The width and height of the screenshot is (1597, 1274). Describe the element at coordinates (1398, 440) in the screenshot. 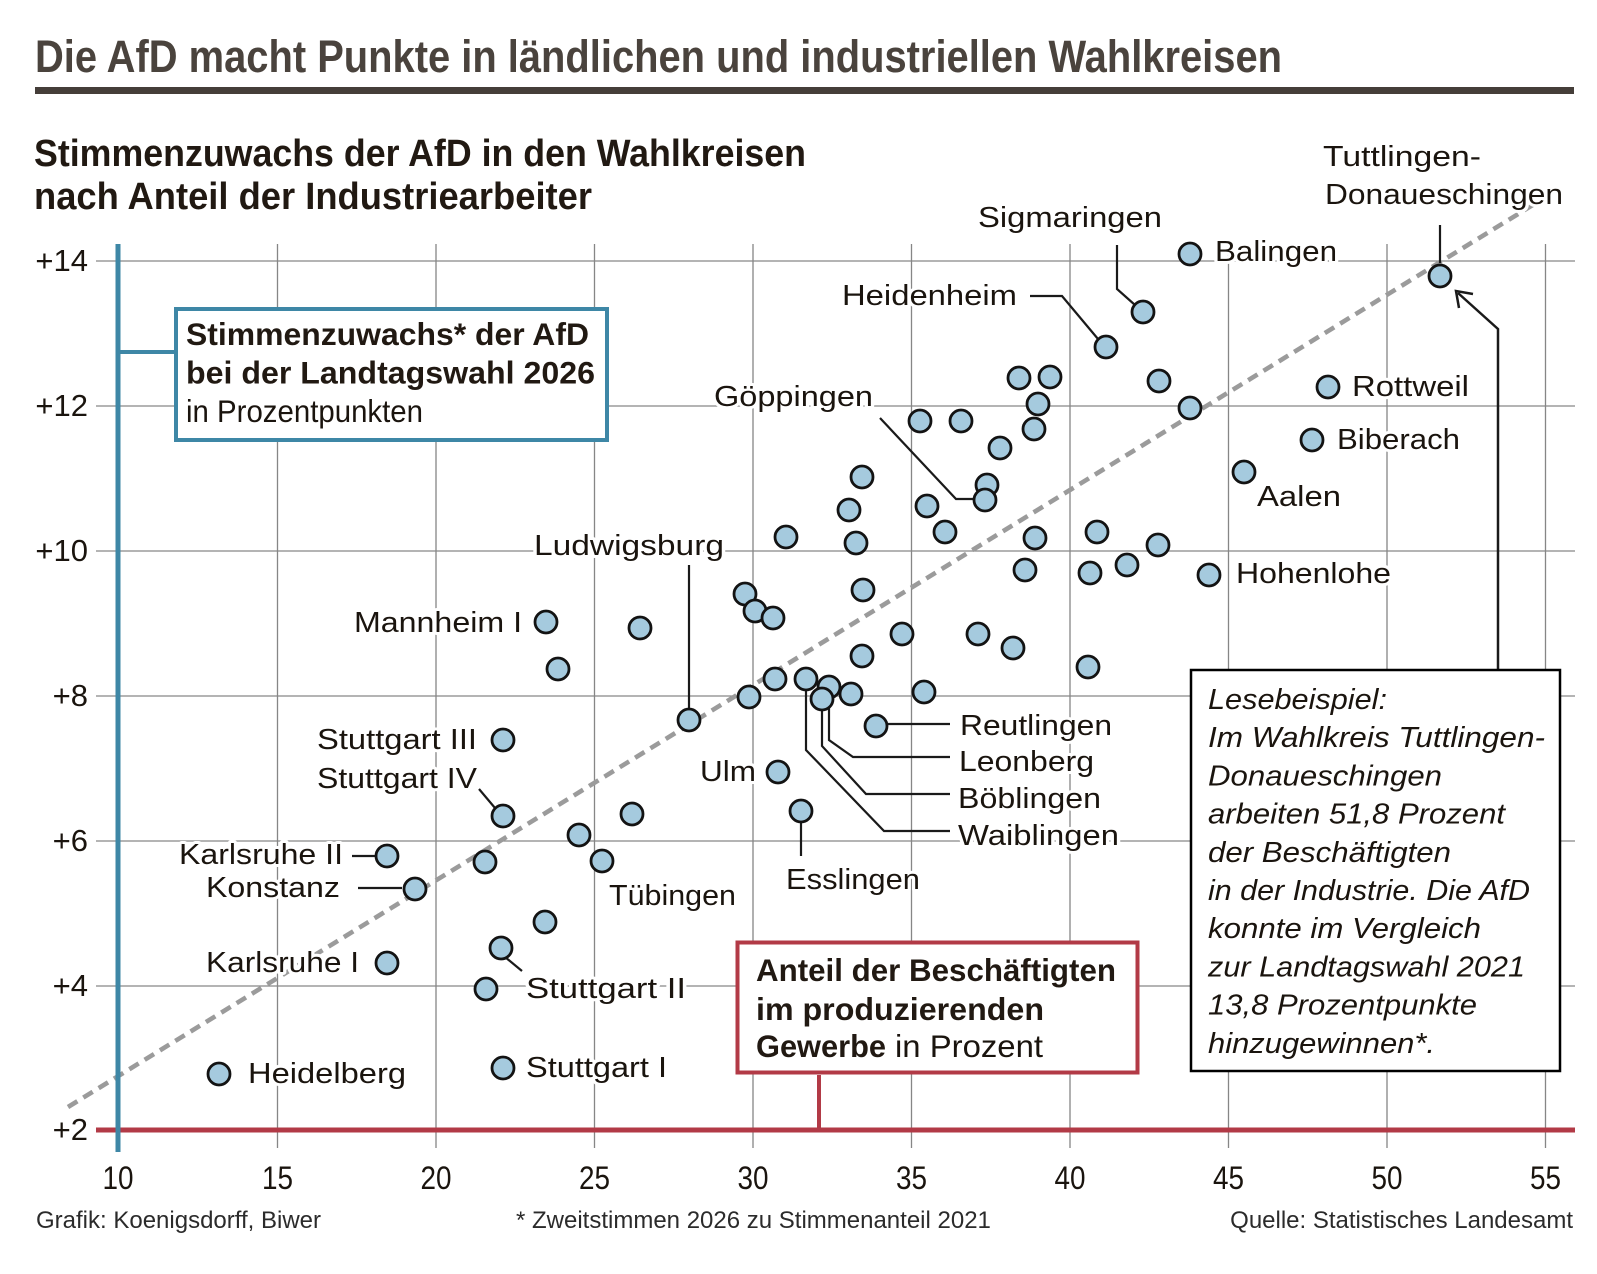

I see `svg-text: Biberach` at that location.